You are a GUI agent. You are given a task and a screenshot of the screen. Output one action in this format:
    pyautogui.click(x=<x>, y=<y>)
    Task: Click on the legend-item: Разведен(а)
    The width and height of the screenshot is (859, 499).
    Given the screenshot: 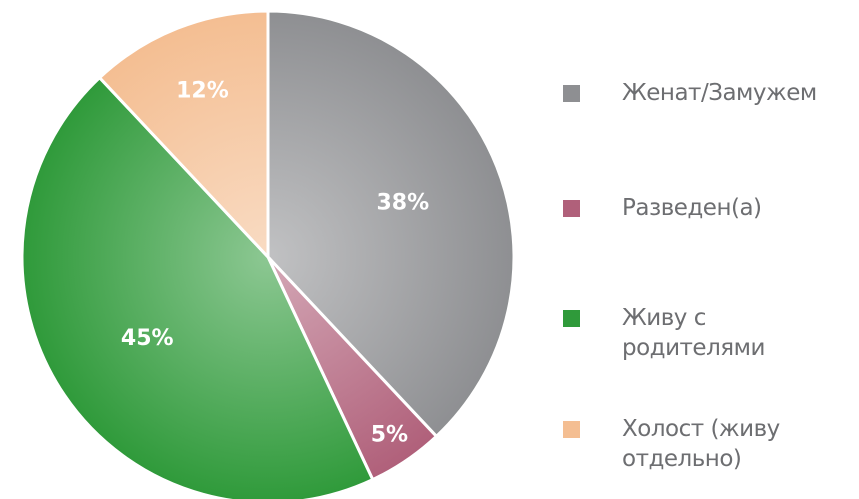 What is the action you would take?
    pyautogui.click(x=707, y=208)
    